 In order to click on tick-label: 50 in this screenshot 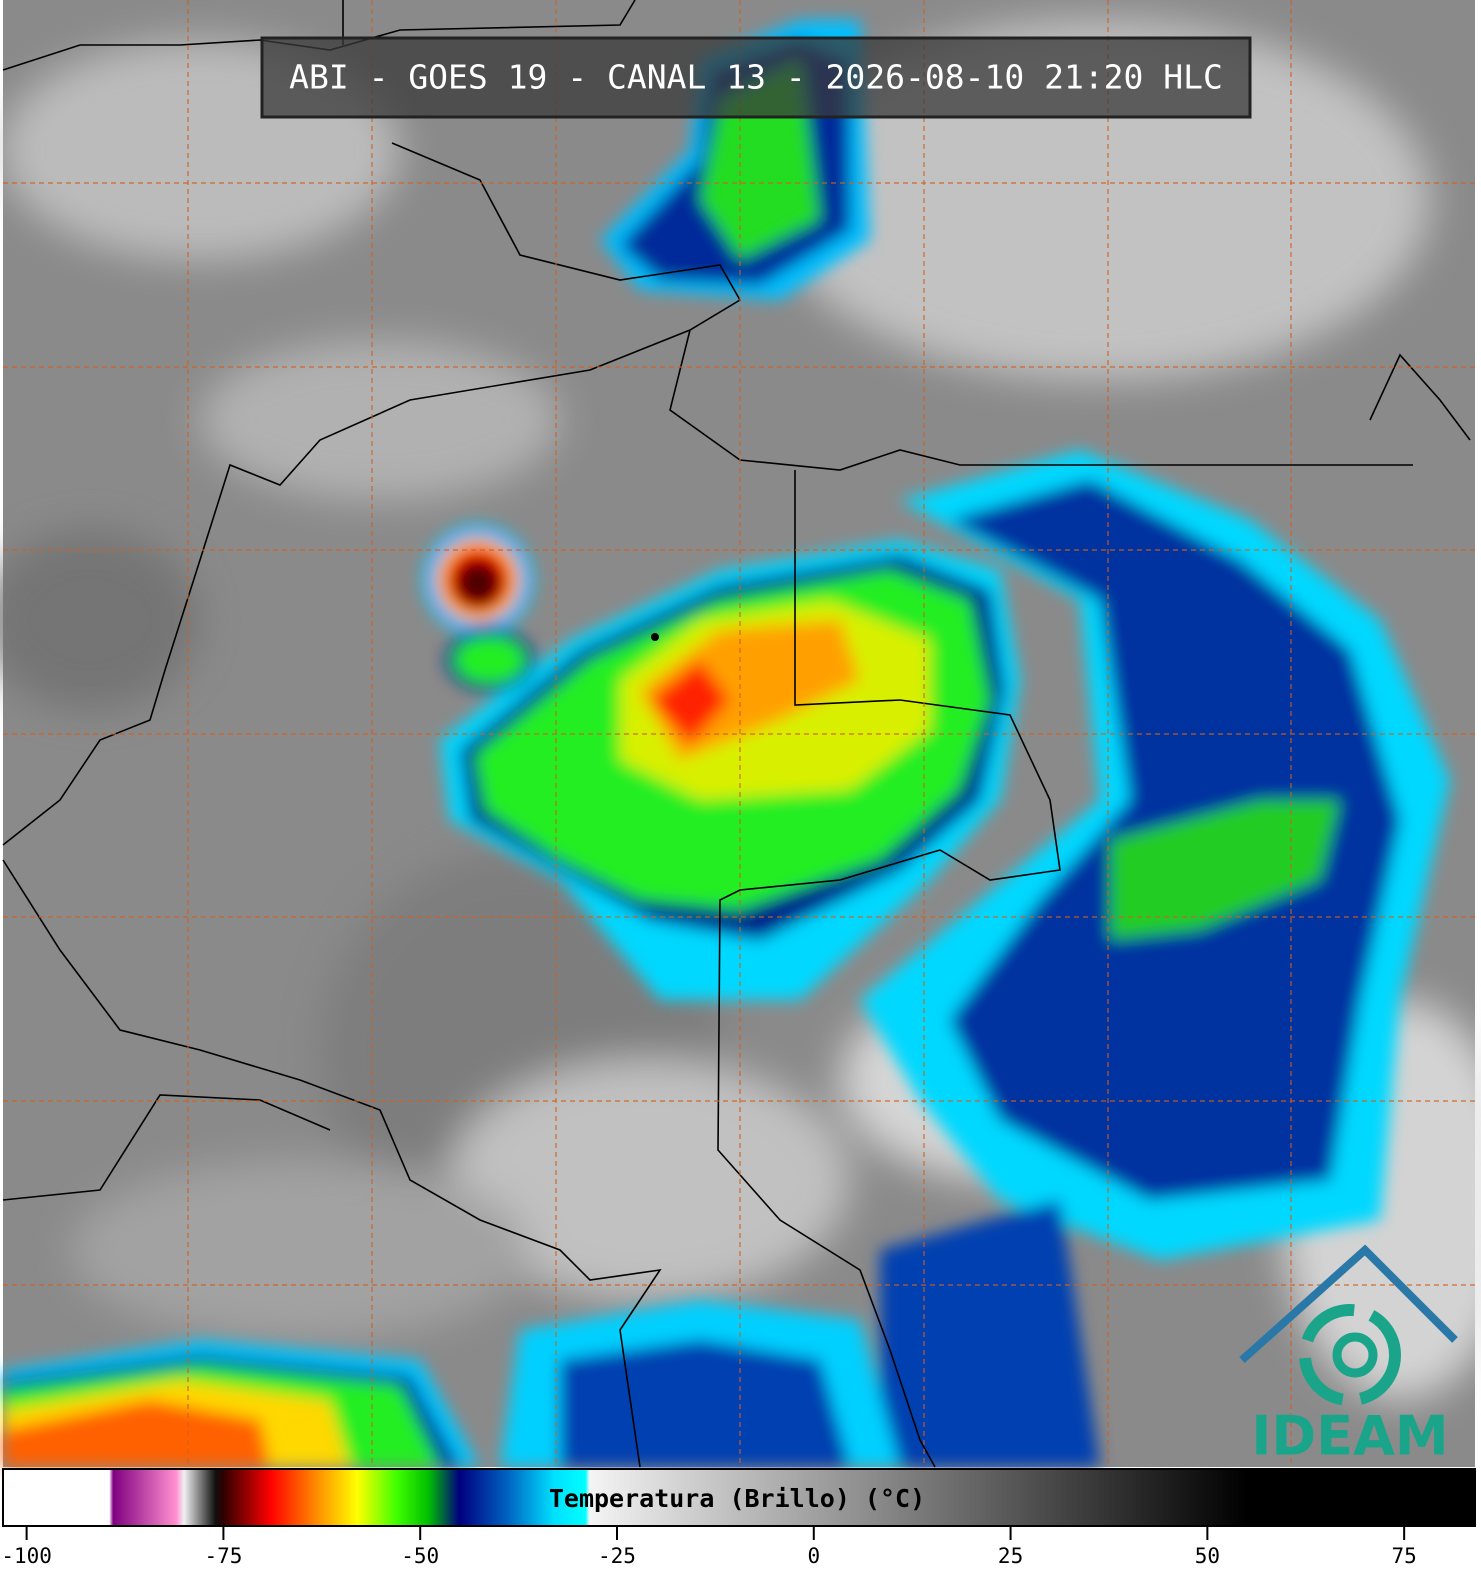, I will do `click(1207, 1556)`.